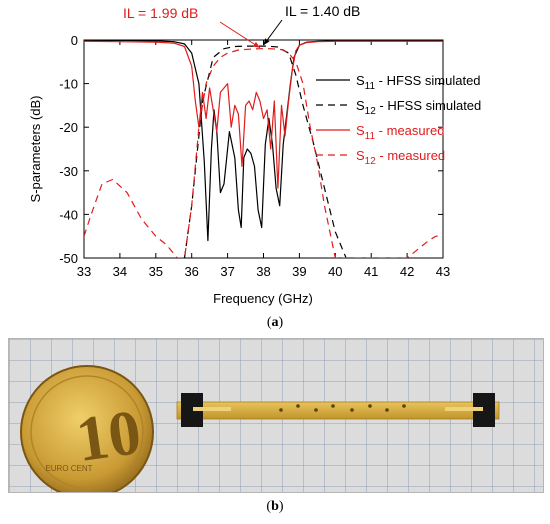  I want to click on annotations: IL = 1.99 dB IL = 1.40 dB, so click(241, 26).